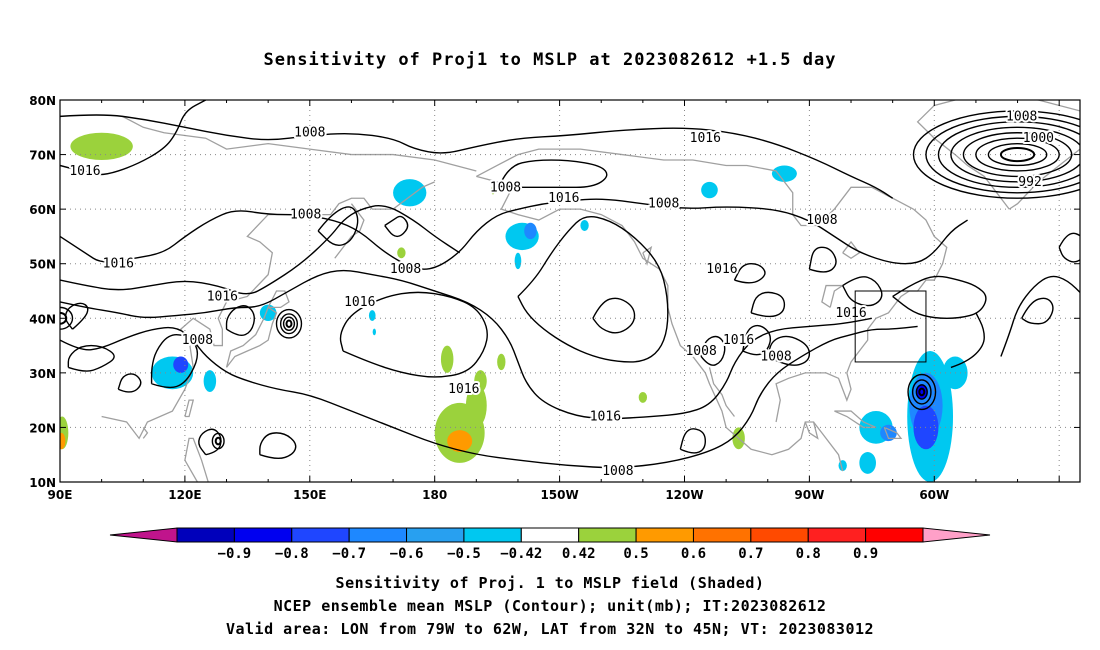  Describe the element at coordinates (808, 554) in the screenshot. I see `colorbar-label: 0.8` at that location.